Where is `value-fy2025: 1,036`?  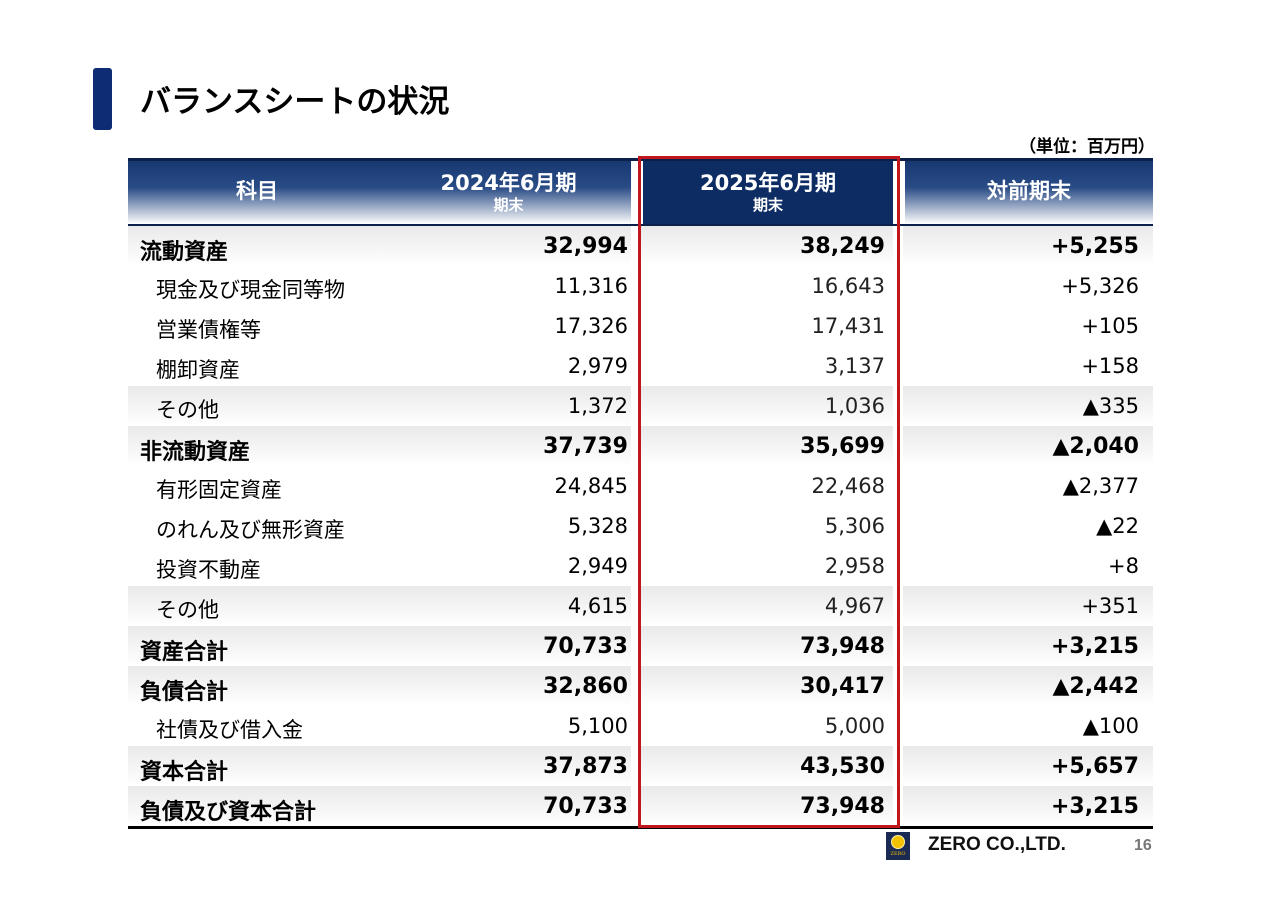 value-fy2025: 1,036 is located at coordinates (854, 406).